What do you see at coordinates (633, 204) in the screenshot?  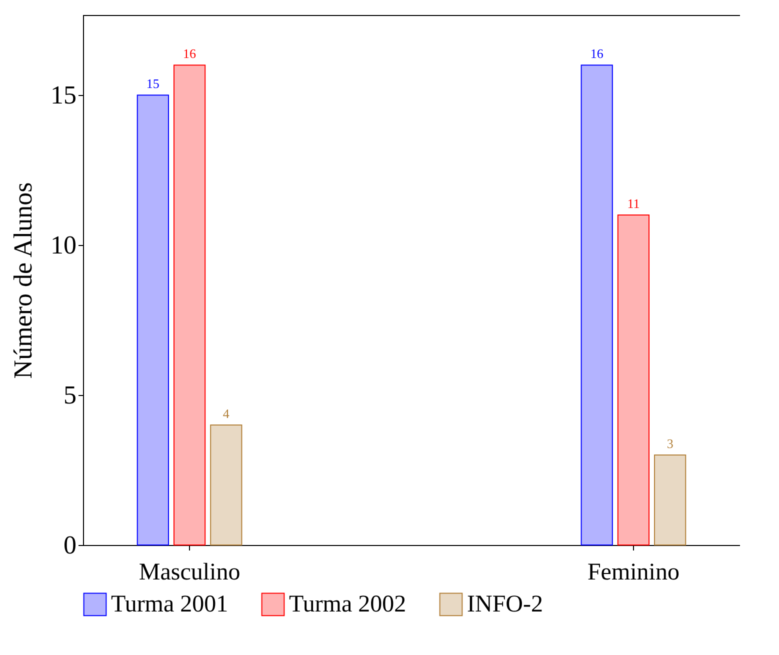 I see `data-label: 11` at bounding box center [633, 204].